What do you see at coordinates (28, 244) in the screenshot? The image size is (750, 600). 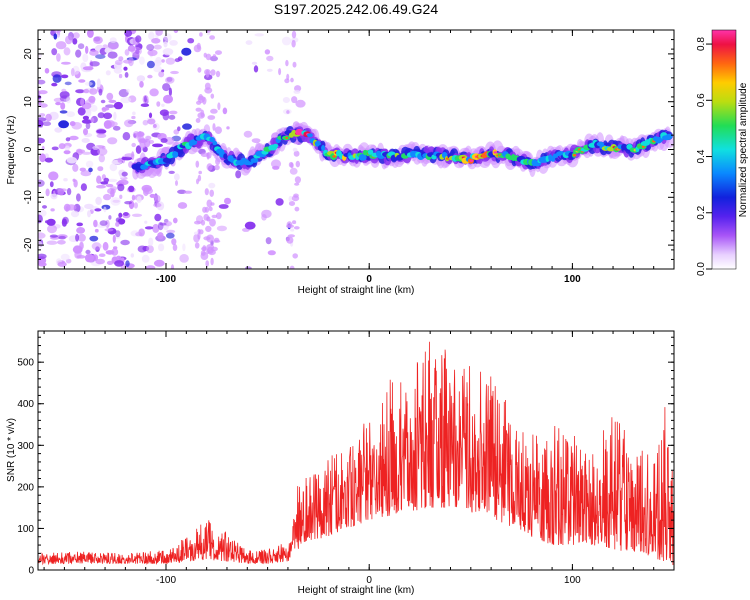 I see `y-tick-label: -20` at bounding box center [28, 244].